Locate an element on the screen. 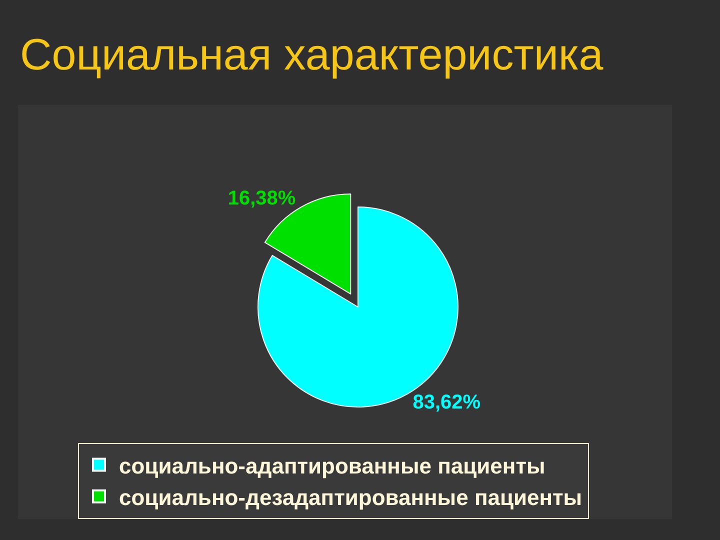  data-label: 16,38% is located at coordinates (262, 199).